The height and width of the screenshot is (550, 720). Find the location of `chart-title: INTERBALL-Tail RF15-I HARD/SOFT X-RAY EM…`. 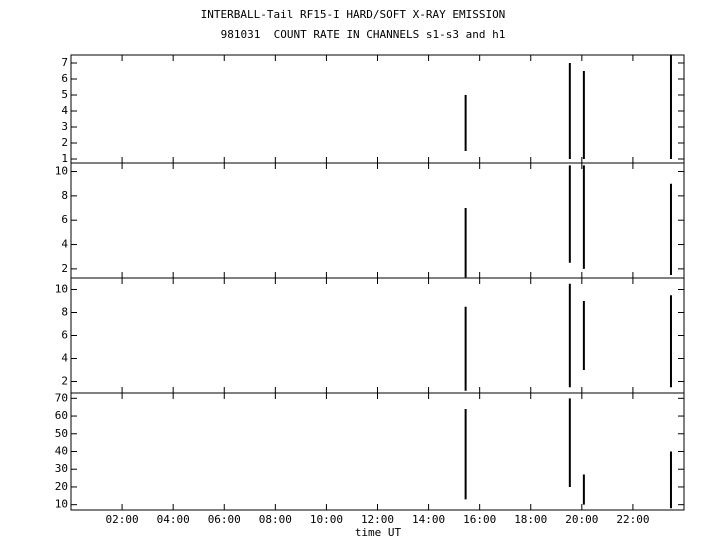

chart-title: INTERBALL-Tail RF15-I HARD/SOFT X-RAY EM… is located at coordinates (353, 14).